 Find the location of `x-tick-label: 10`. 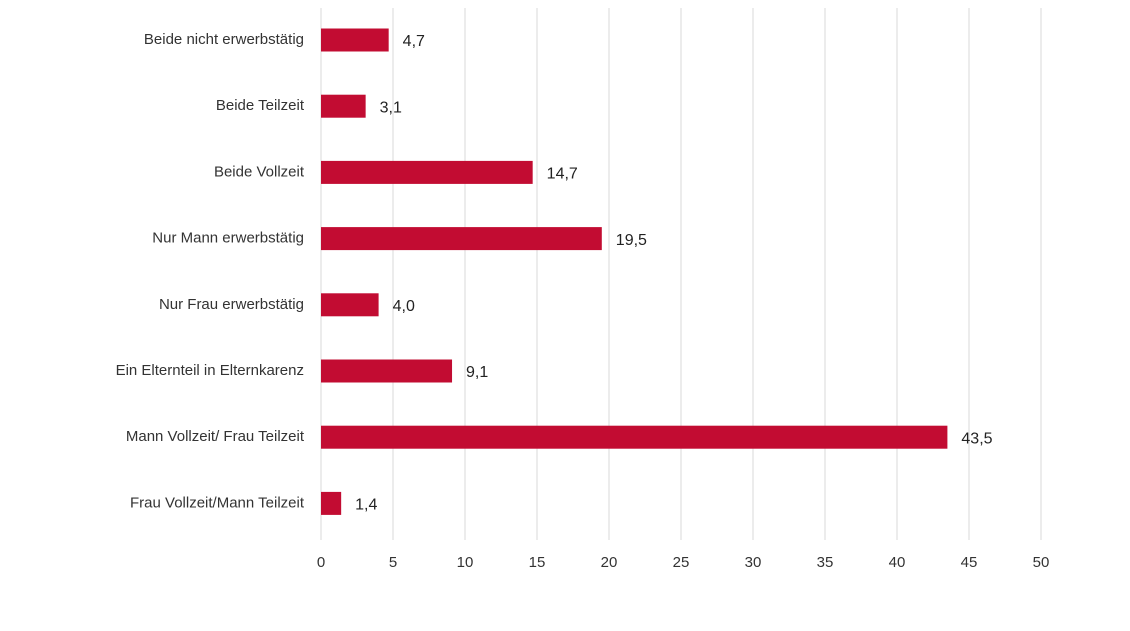

x-tick-label: 10 is located at coordinates (465, 562).